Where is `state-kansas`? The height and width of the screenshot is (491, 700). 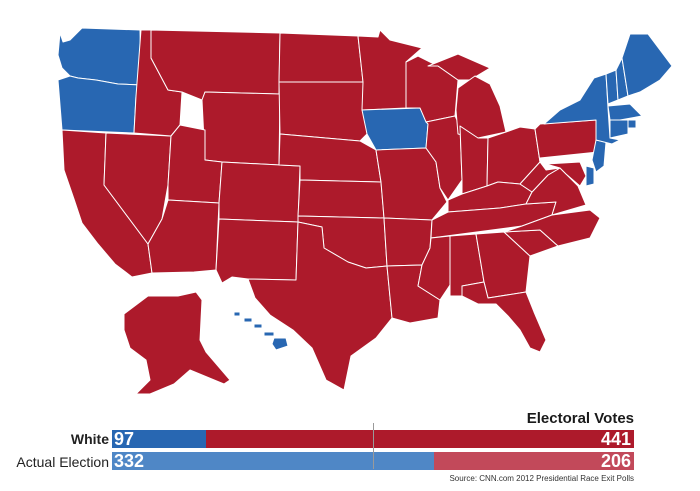 state-kansas is located at coordinates (341, 199).